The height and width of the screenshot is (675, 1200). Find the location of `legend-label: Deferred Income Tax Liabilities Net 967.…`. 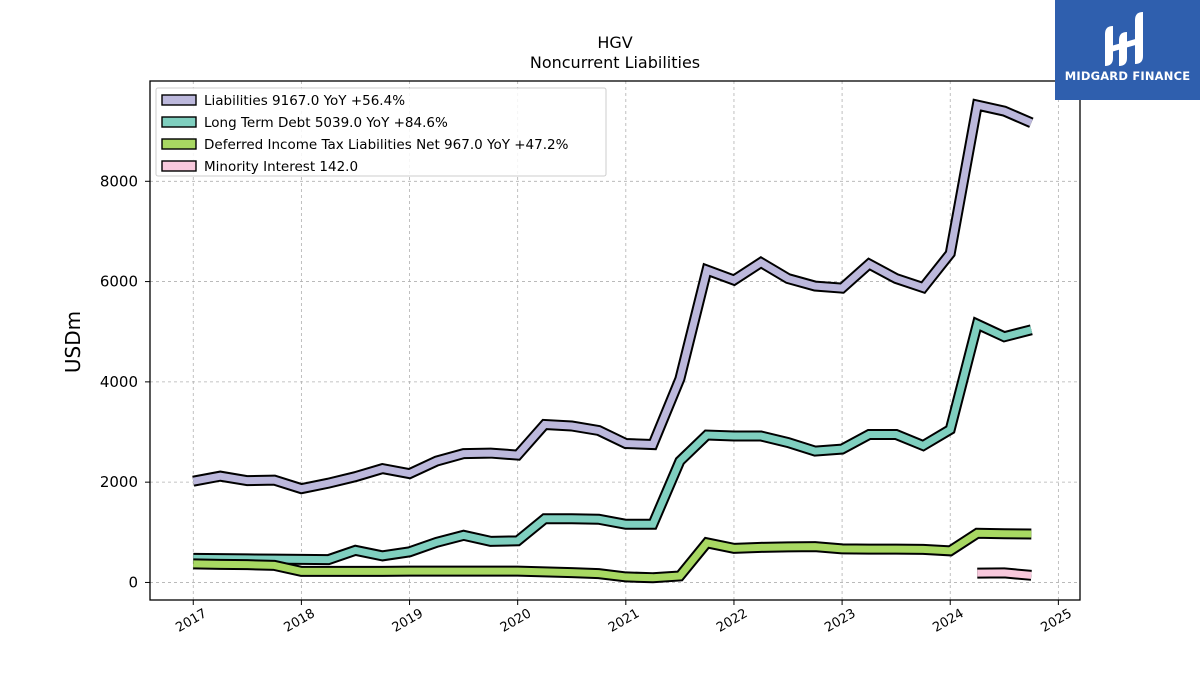

legend-label: Deferred Income Tax Liabilities Net 967.… is located at coordinates (386, 145).